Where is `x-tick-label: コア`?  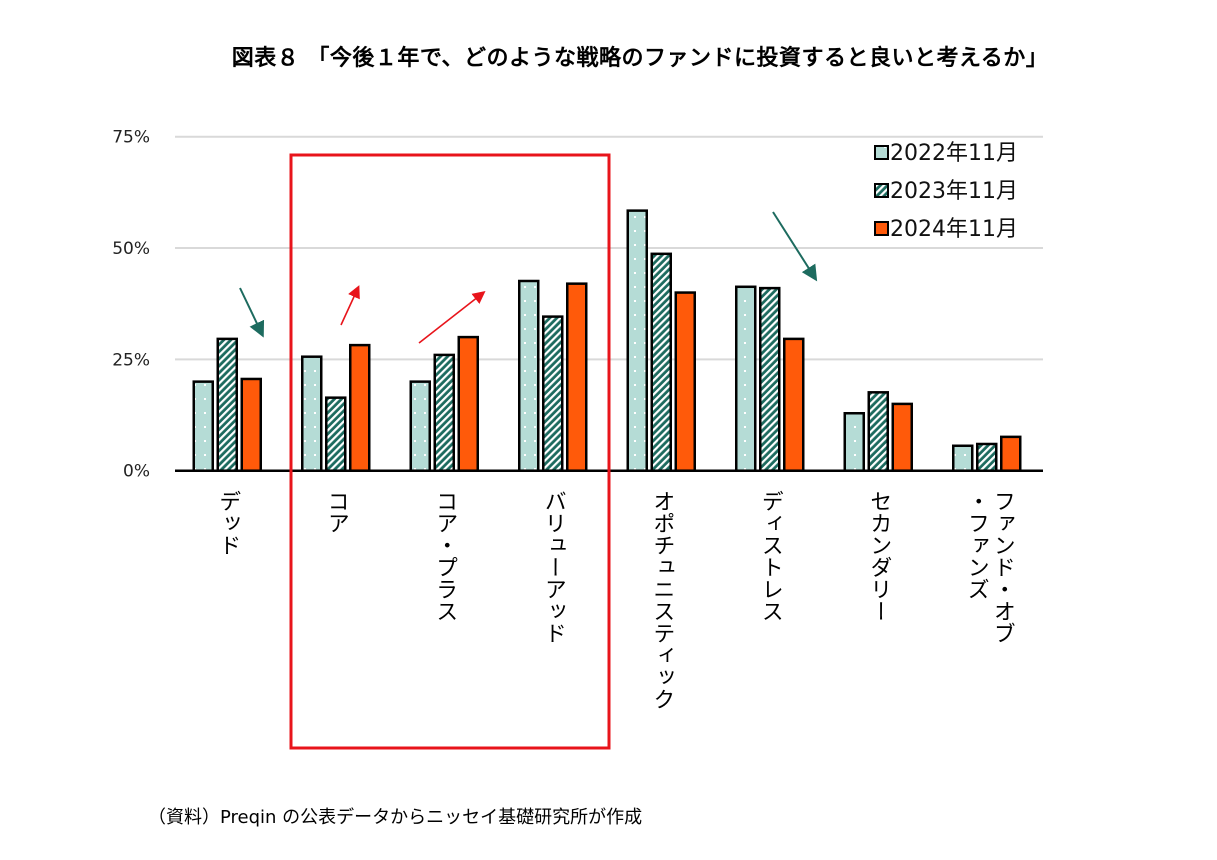
x-tick-label: コア is located at coordinates (336, 512).